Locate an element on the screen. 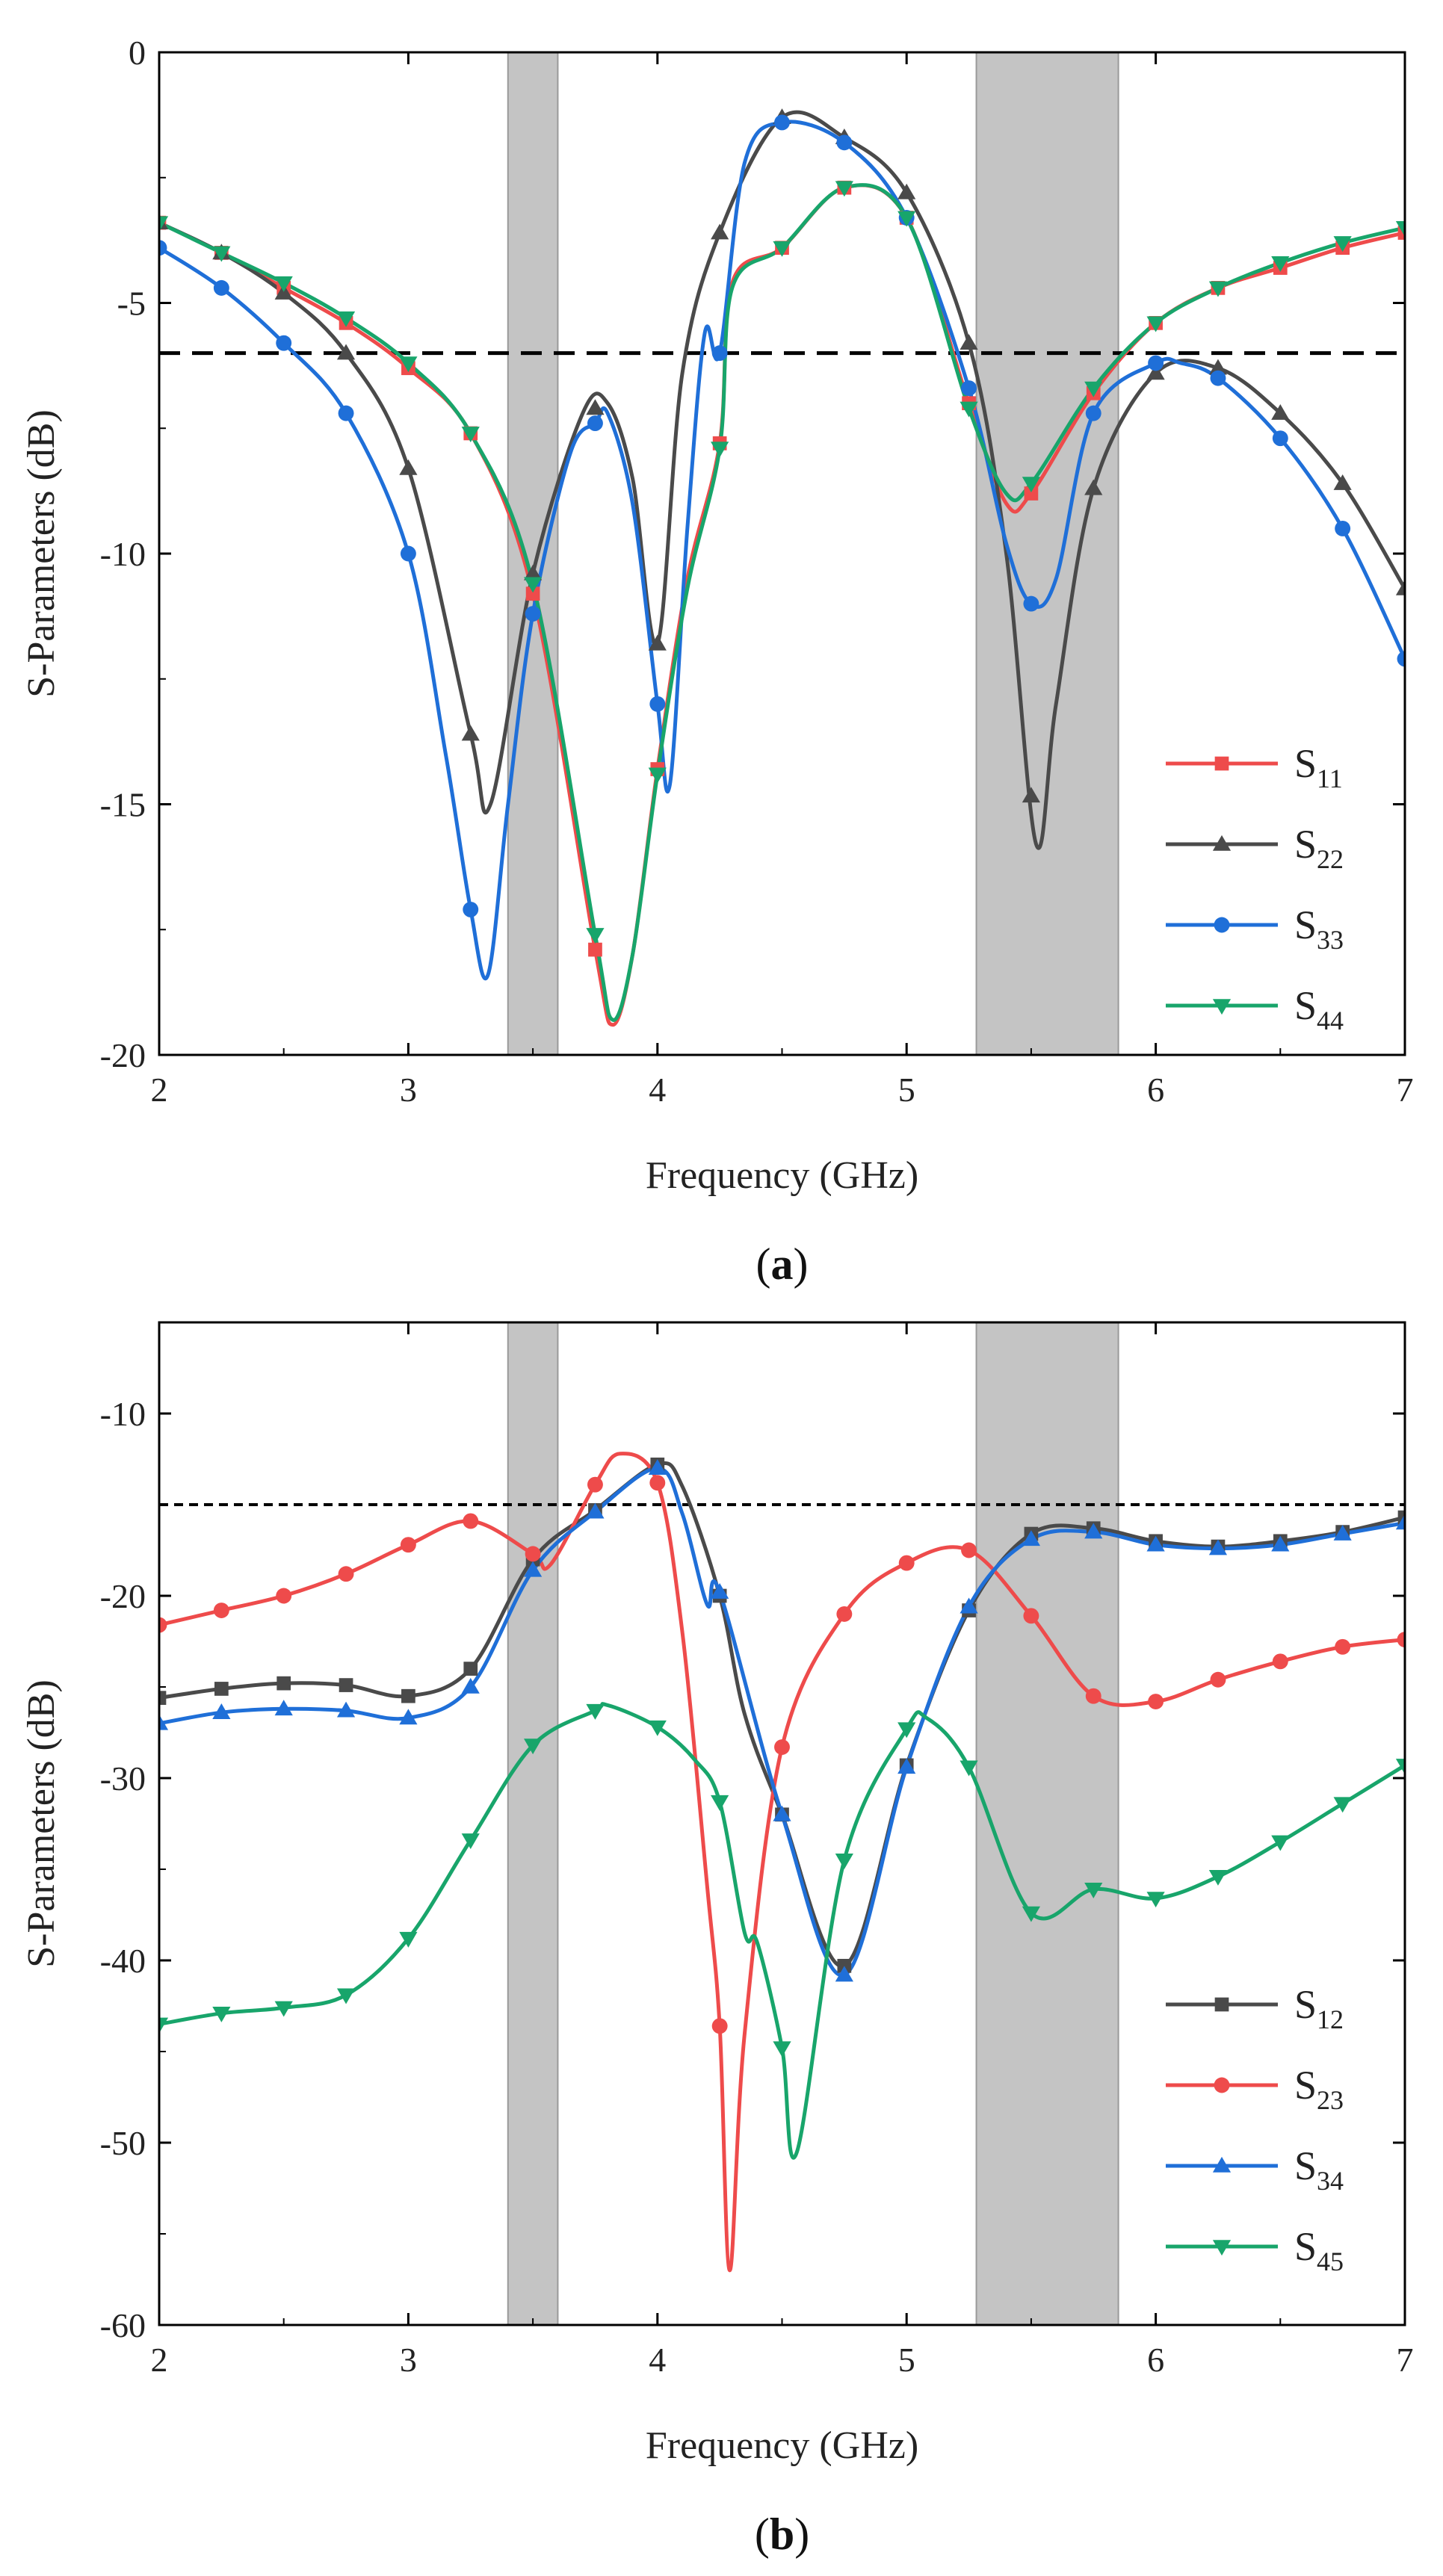 This screenshot has height=2576, width=1443. subfigure-caption-a: (a) is located at coordinates (782, 1264).